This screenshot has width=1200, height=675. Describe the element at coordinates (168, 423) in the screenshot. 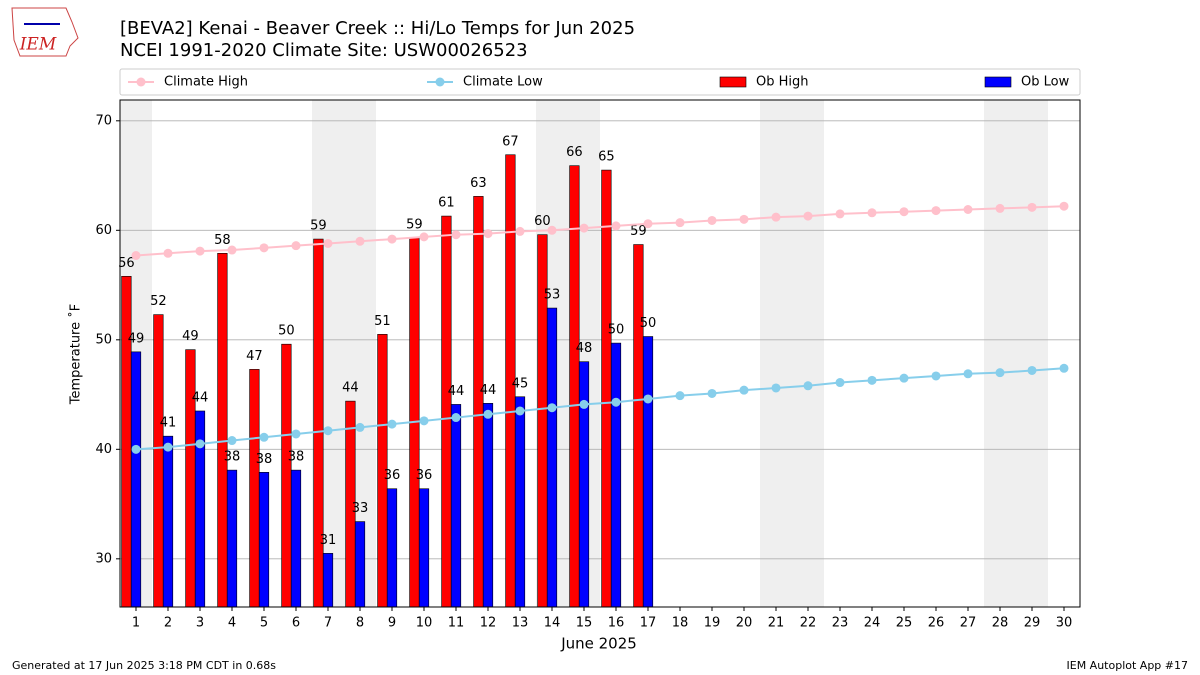

I see `data-label: 41` at that location.